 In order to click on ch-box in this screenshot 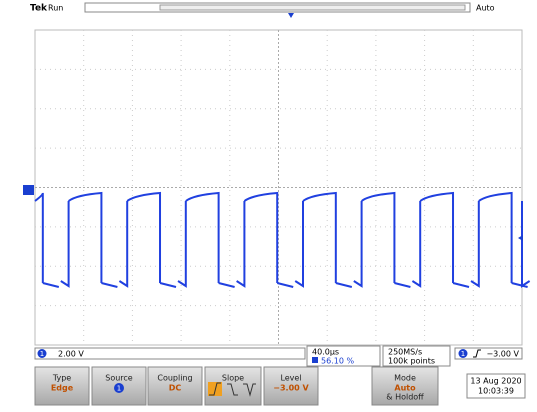, I will do `click(170, 353)`.